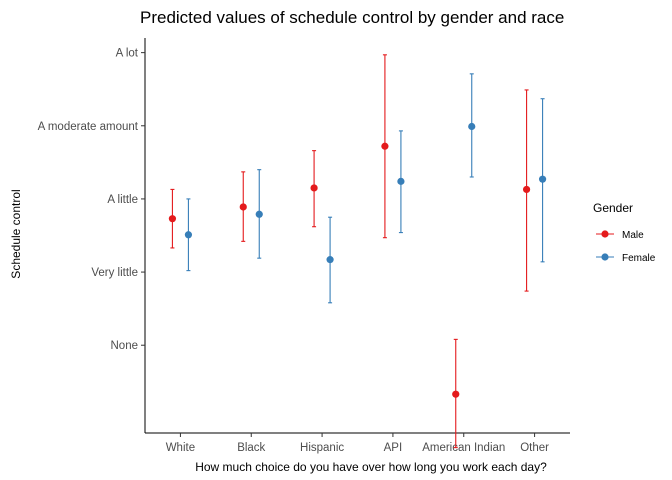 This screenshot has width=672, height=480. What do you see at coordinates (180, 448) in the screenshot?
I see `x-tick-label: White` at bounding box center [180, 448].